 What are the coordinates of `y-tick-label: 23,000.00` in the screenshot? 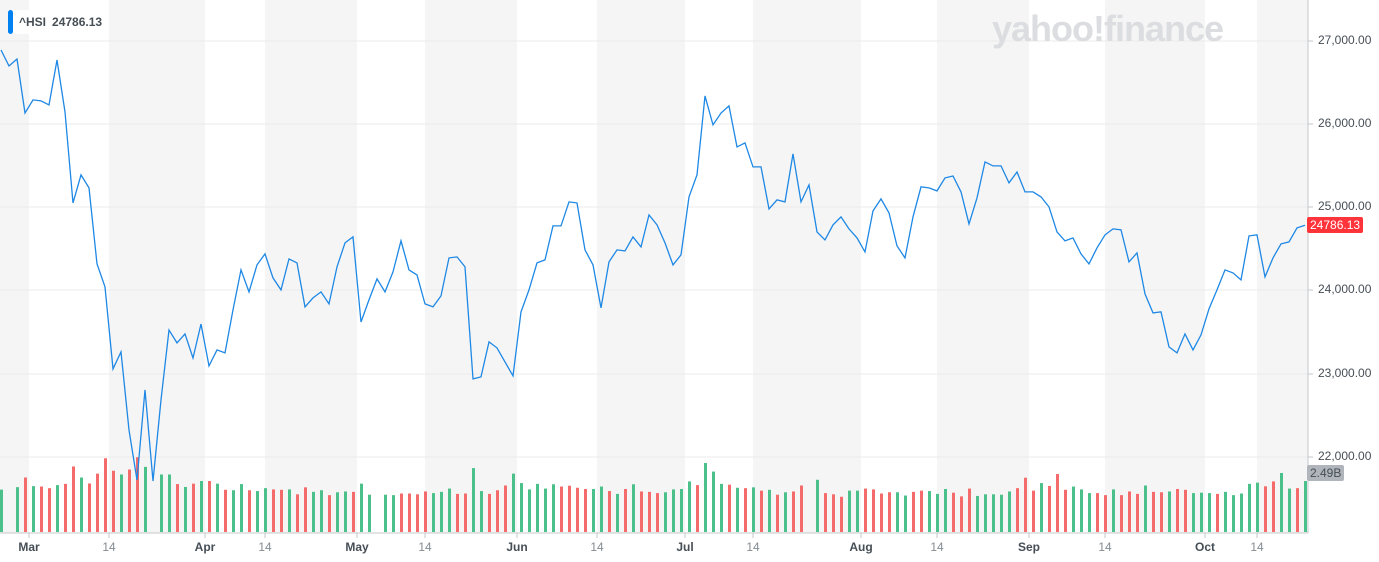 It's located at (1345, 373).